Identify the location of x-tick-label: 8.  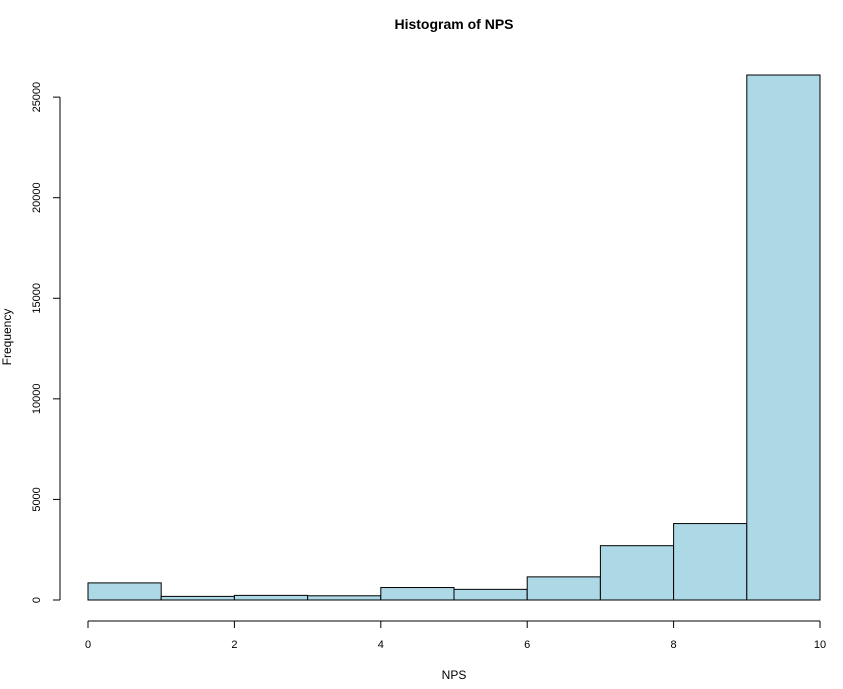
(674, 645).